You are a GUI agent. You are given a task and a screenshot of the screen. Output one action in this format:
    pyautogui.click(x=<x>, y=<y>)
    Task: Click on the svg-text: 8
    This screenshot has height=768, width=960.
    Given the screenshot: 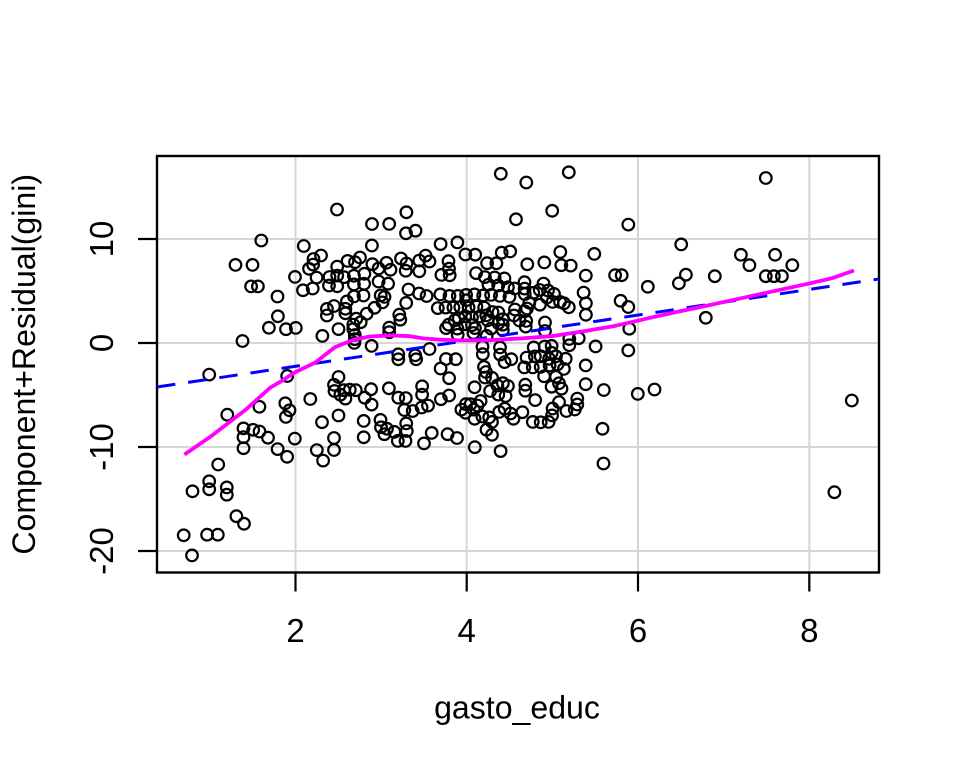 What is the action you would take?
    pyautogui.click(x=809, y=630)
    